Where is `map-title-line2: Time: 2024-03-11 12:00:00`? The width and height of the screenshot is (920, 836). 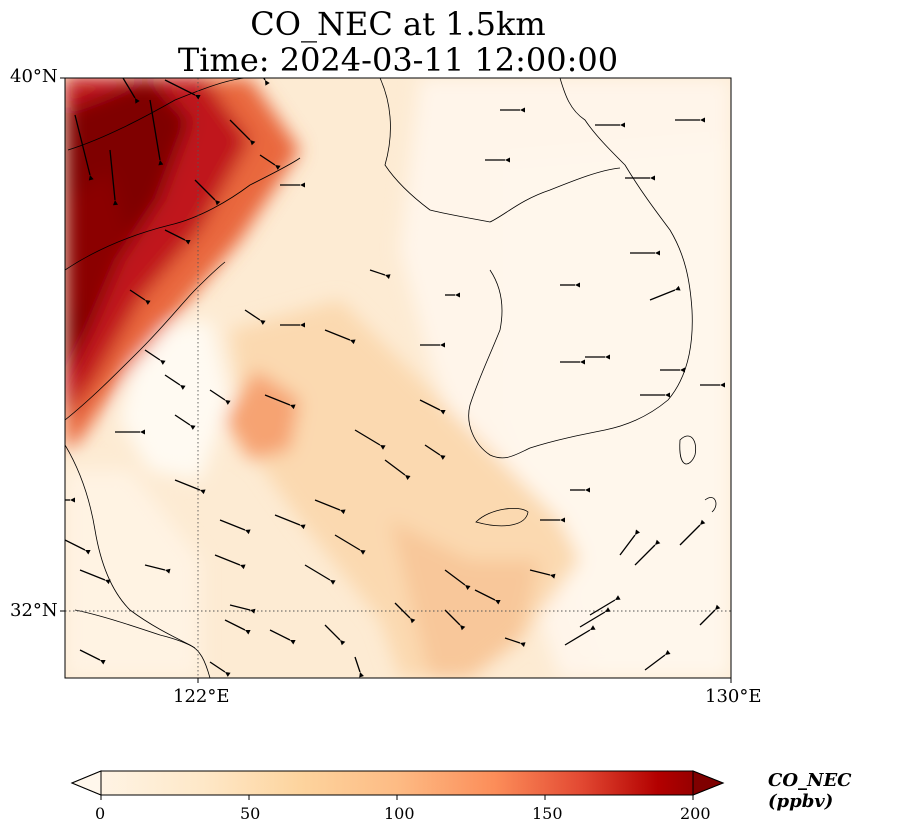
map-title-line2: Time: 2024-03-11 12:00:00 is located at coordinates (398, 60).